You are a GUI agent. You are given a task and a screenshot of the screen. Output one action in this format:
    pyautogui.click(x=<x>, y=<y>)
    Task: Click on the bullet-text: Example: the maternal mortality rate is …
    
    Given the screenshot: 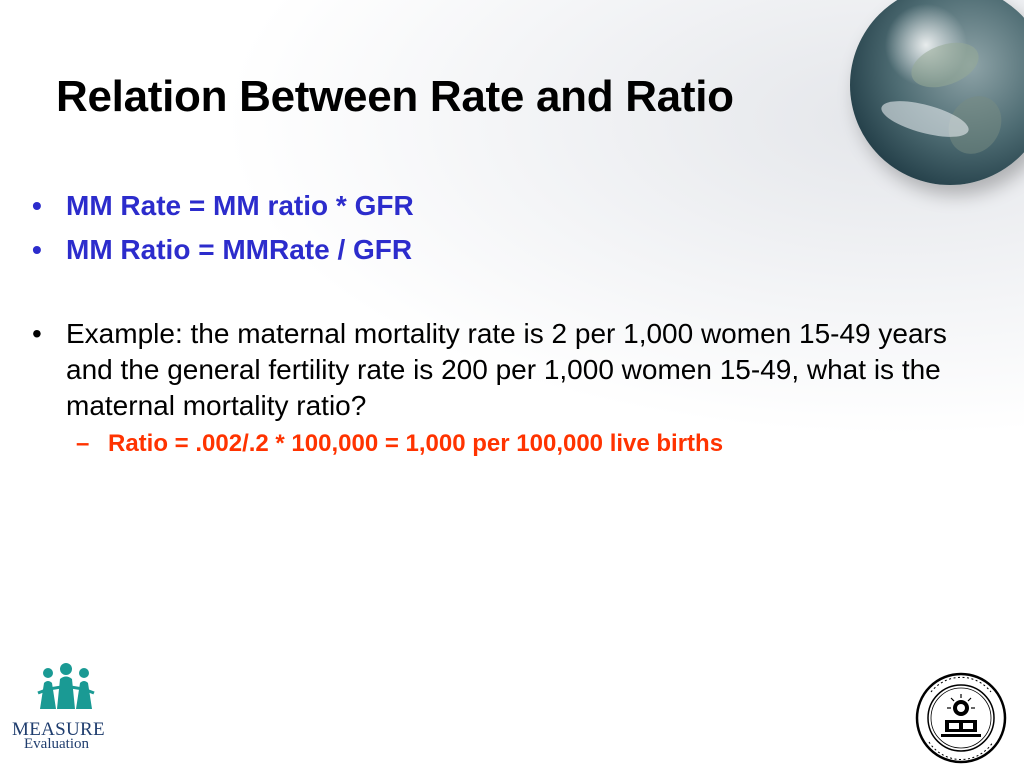 What is the action you would take?
    pyautogui.click(x=506, y=369)
    